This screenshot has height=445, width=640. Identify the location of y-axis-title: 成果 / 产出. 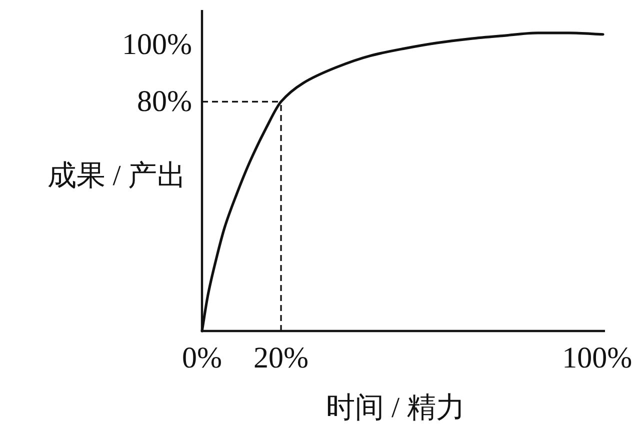
(116, 176).